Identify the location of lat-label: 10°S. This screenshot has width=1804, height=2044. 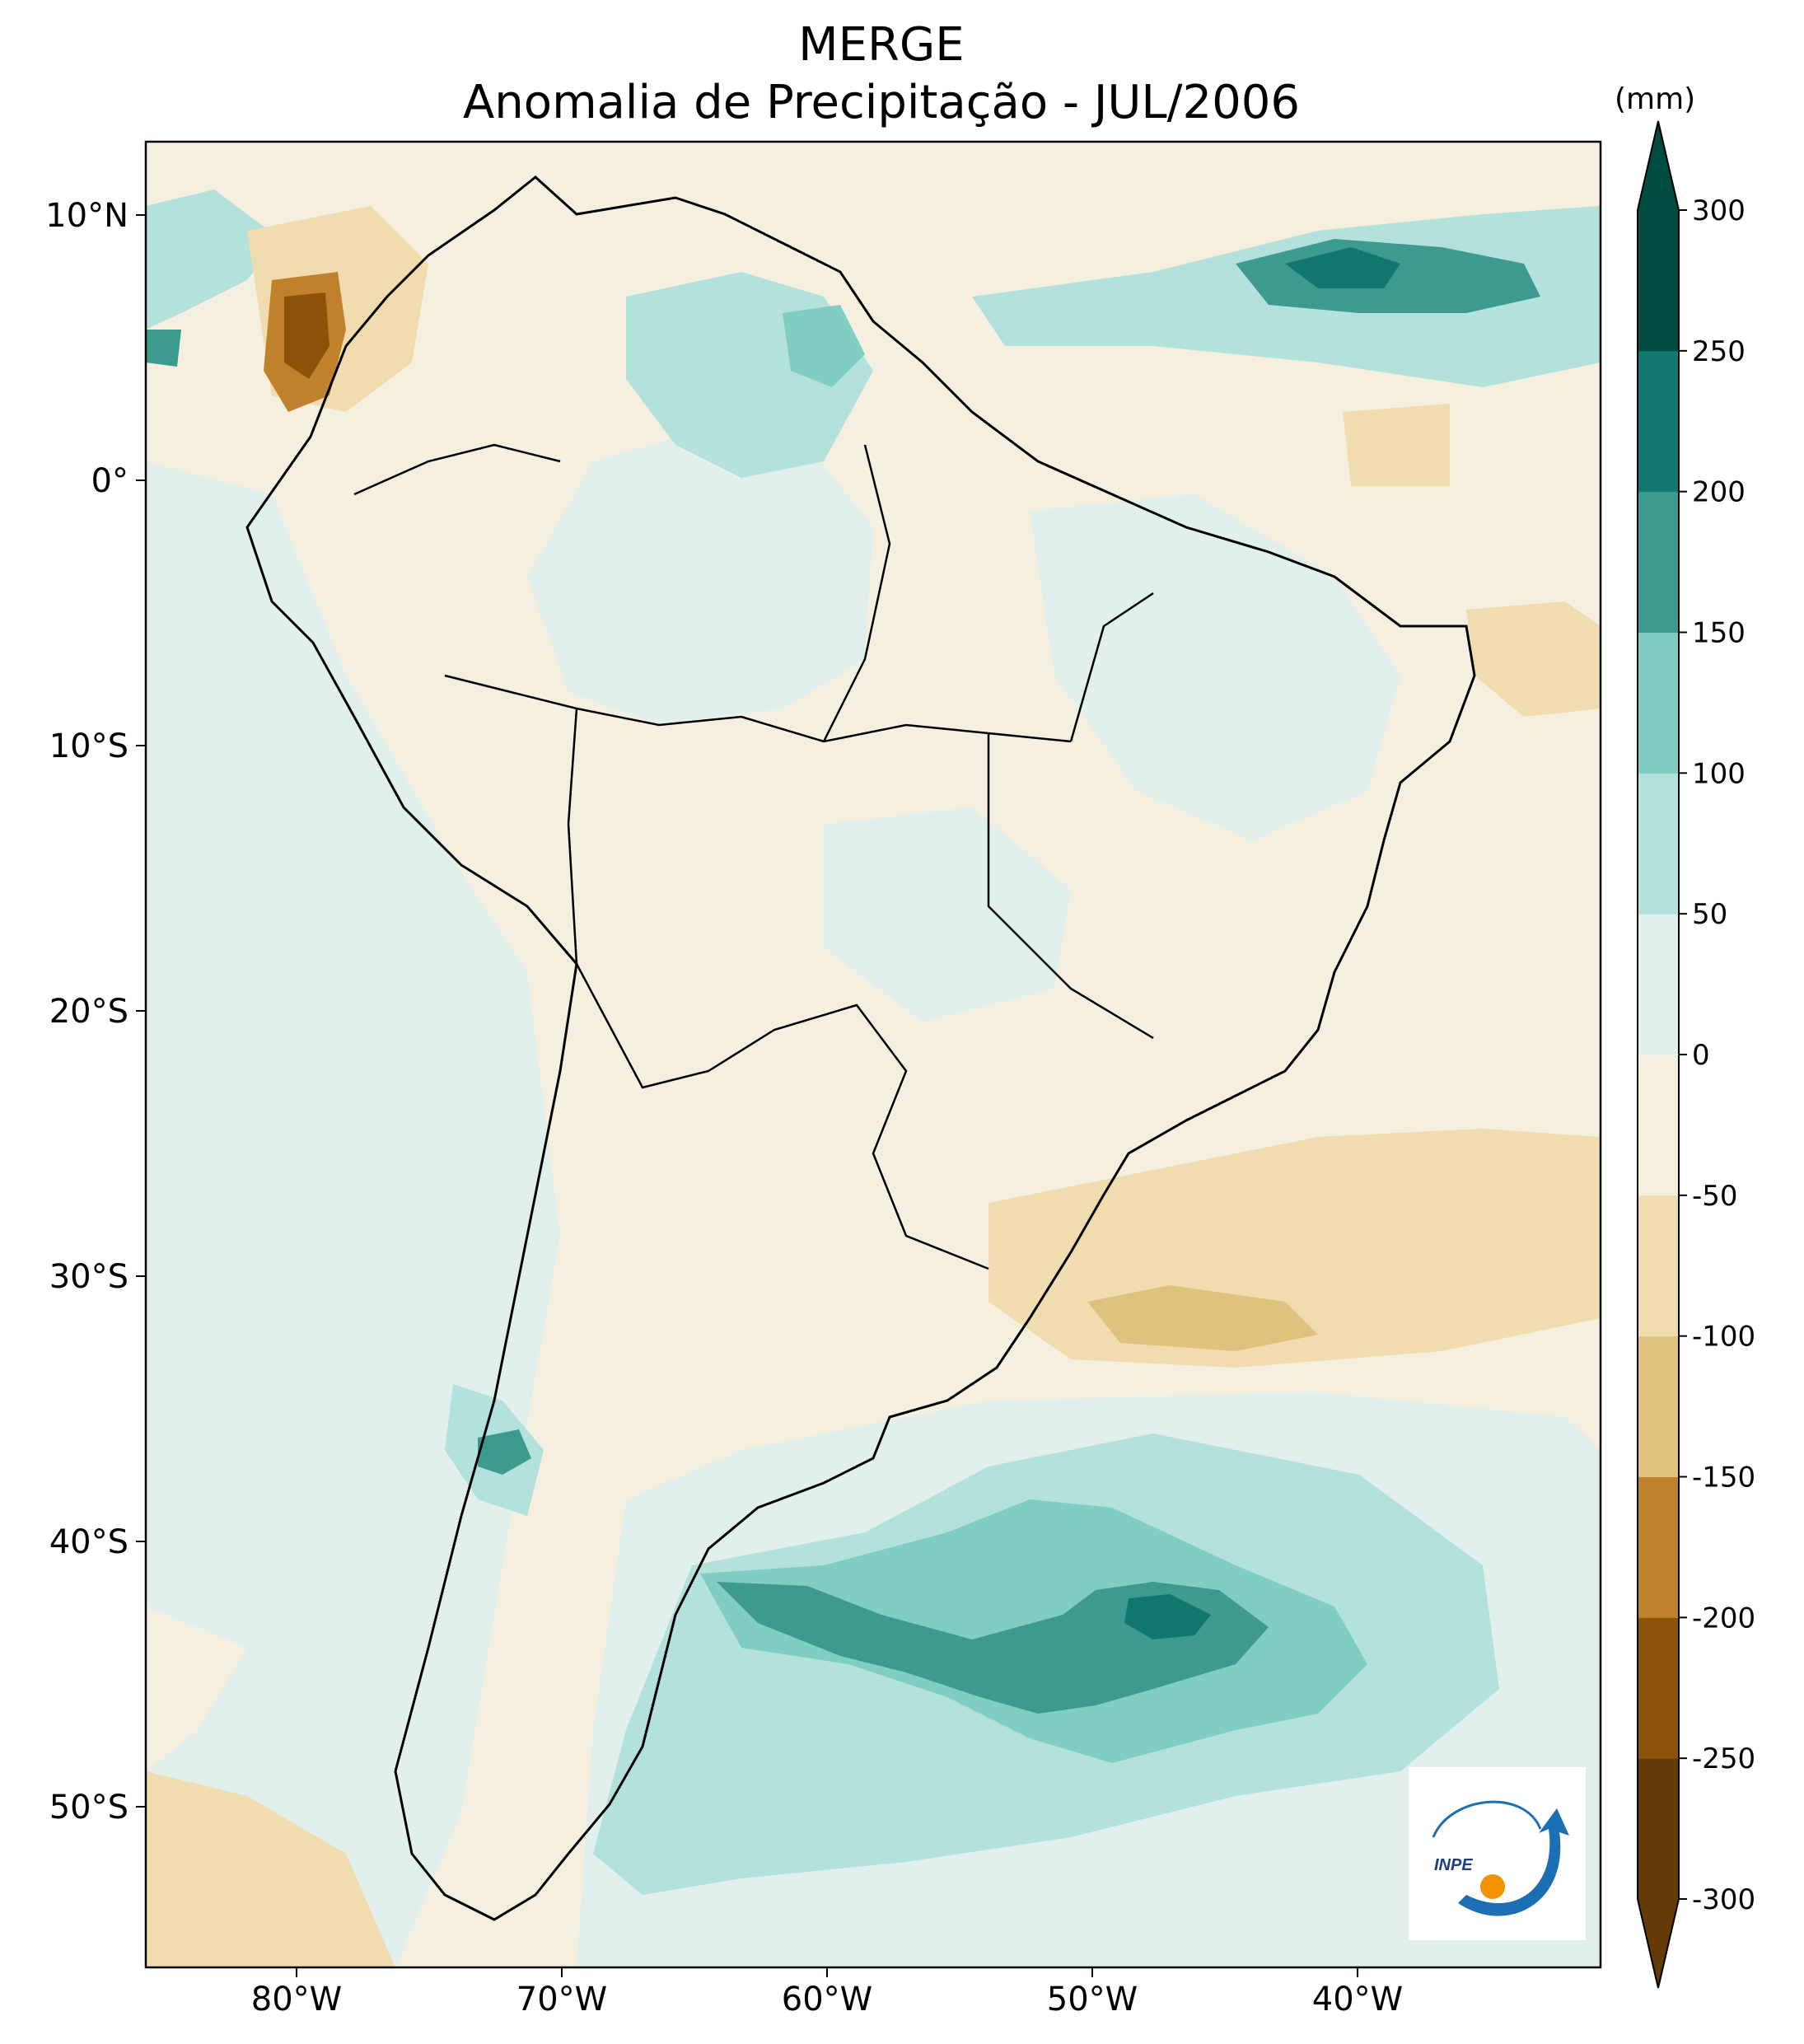
(89, 746).